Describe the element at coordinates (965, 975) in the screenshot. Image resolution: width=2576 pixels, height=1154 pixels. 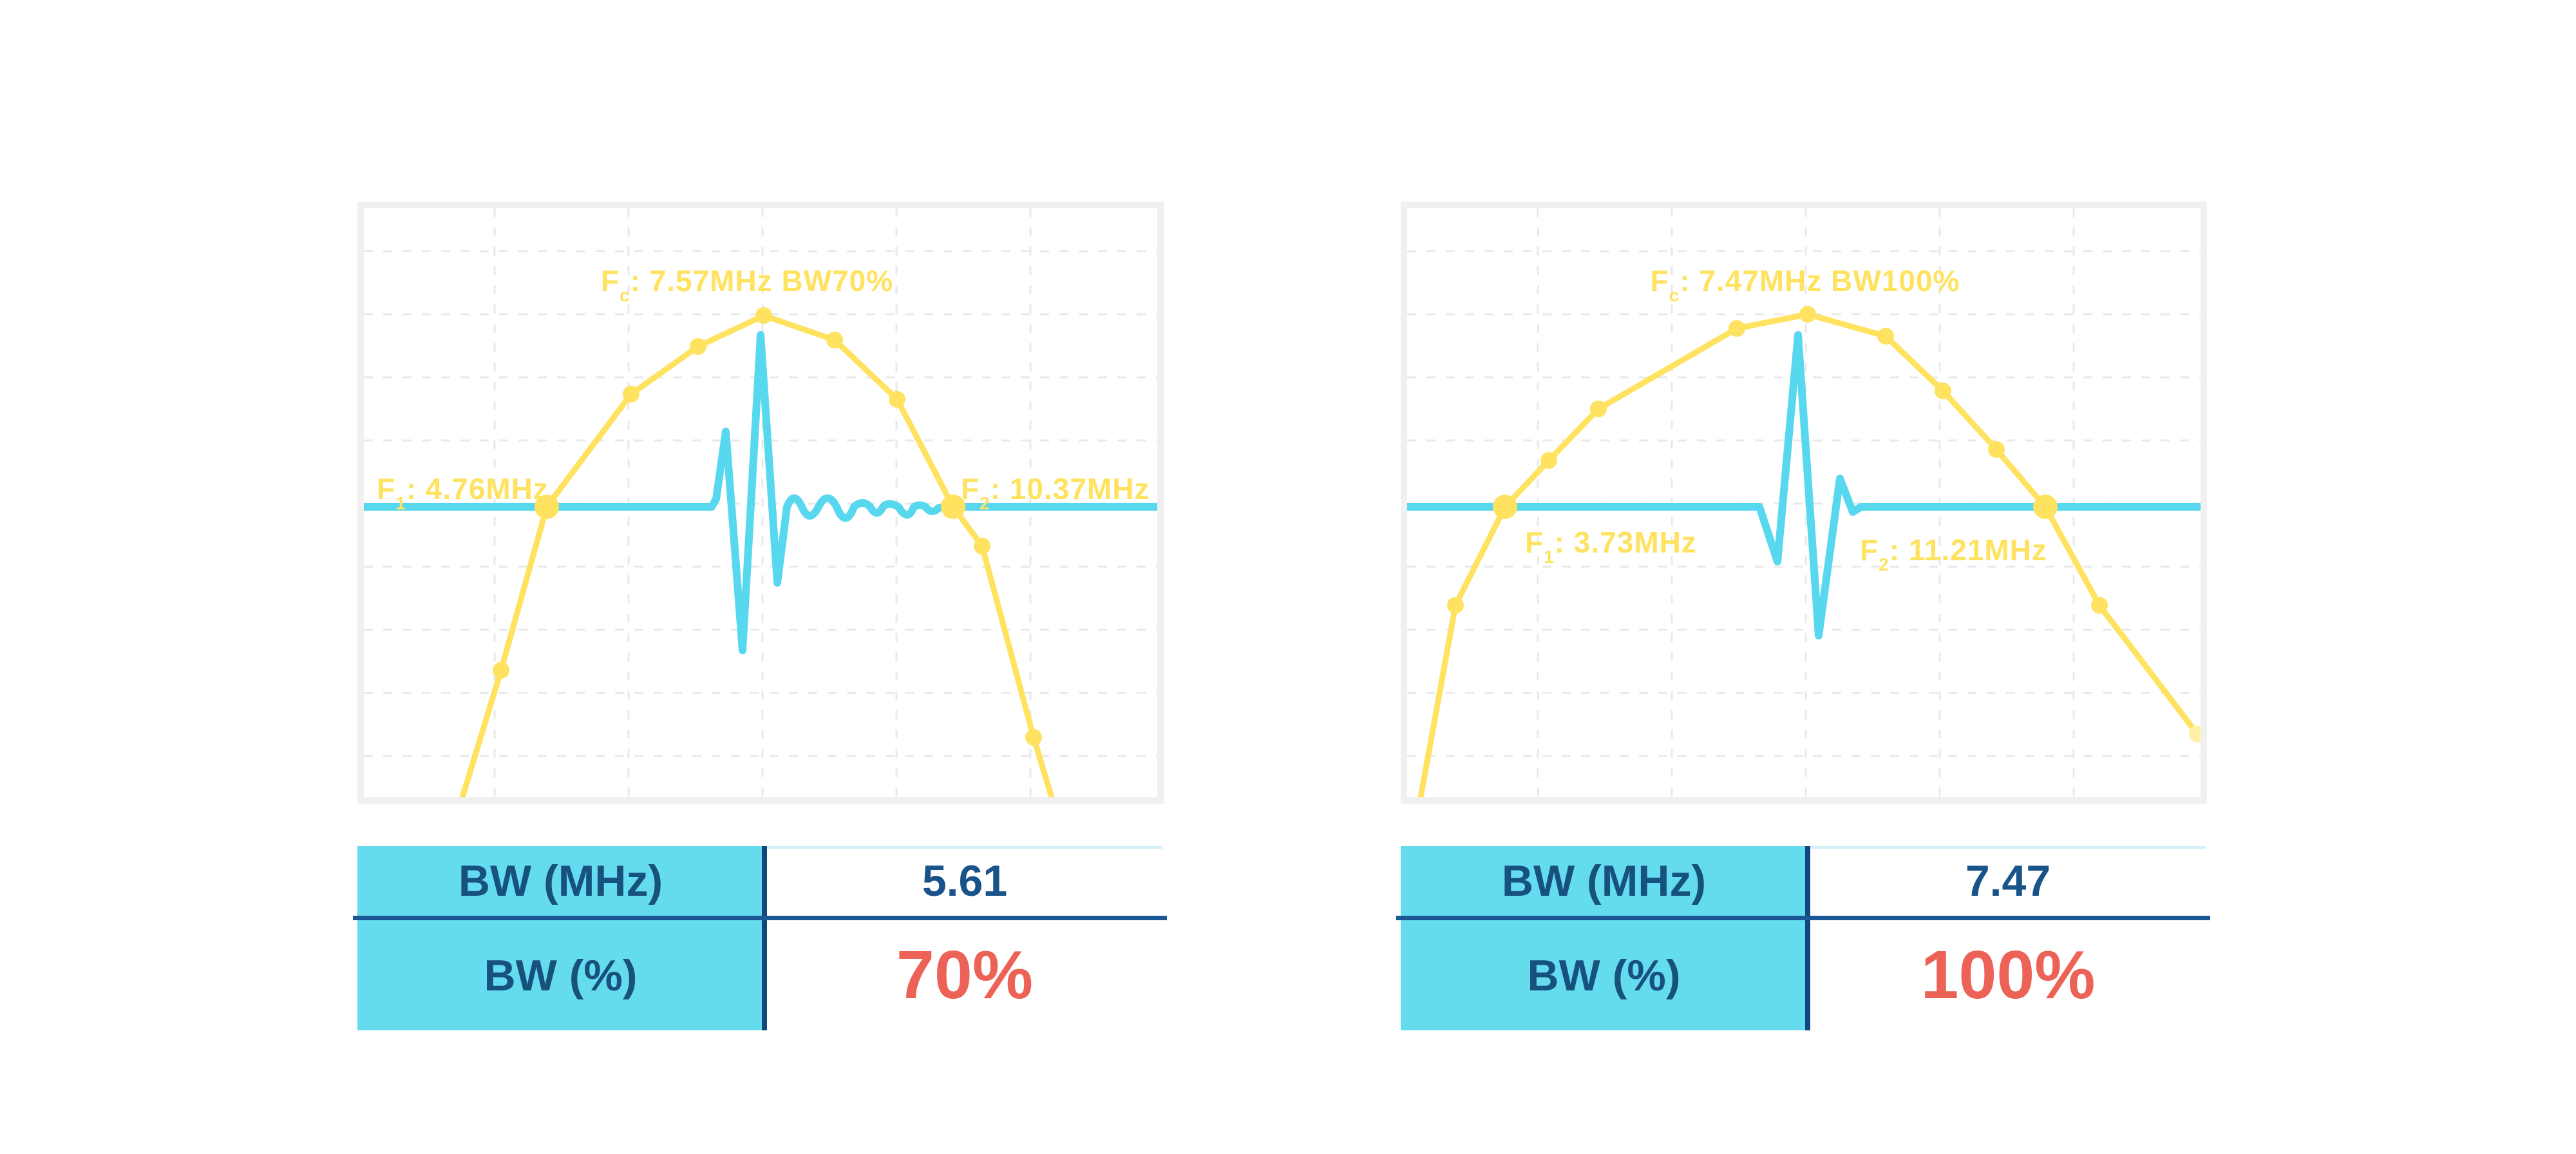
I see `bw-percent-value: 70%` at that location.